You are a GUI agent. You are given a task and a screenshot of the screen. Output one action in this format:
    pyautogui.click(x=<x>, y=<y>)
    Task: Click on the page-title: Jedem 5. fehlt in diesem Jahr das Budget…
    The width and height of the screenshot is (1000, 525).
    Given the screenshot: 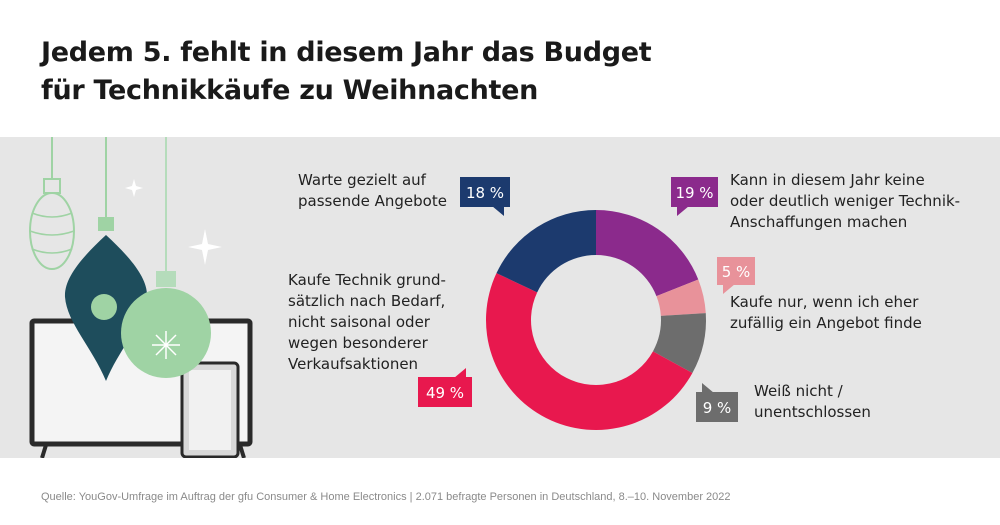 What is the action you would take?
    pyautogui.click(x=491, y=72)
    